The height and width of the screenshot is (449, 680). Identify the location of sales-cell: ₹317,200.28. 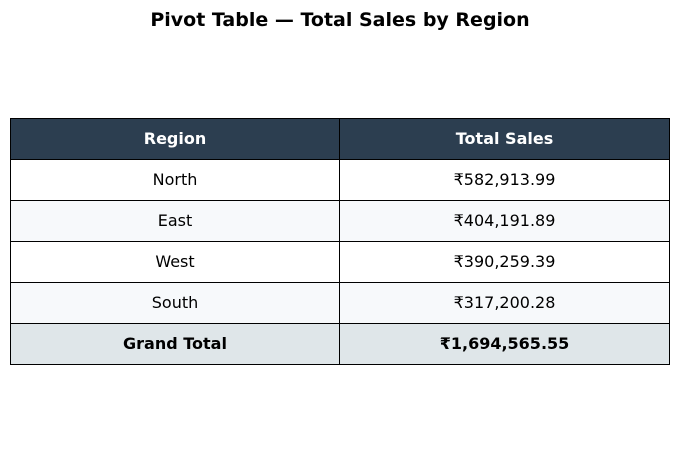
(504, 303).